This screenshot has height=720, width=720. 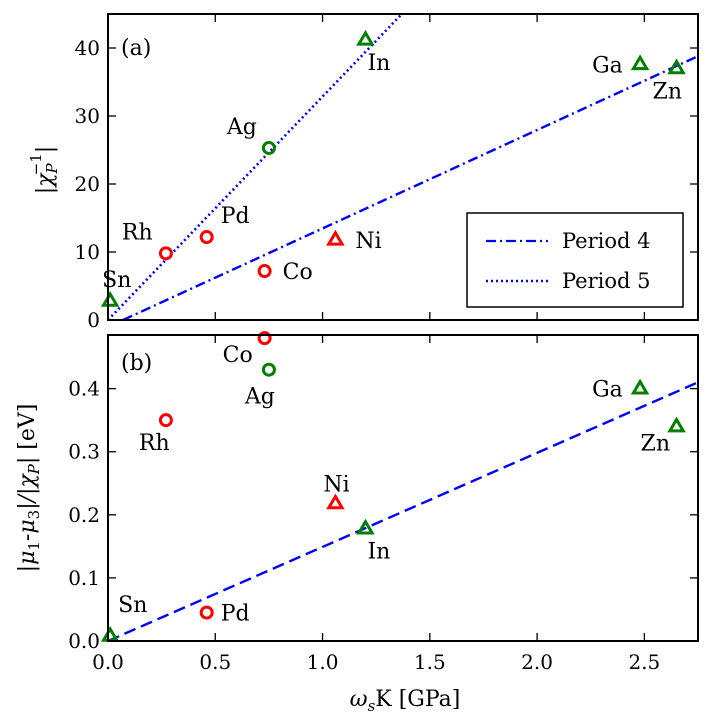 I want to click on panel-b-xlabel: ωsK [GPa], so click(x=405, y=701).